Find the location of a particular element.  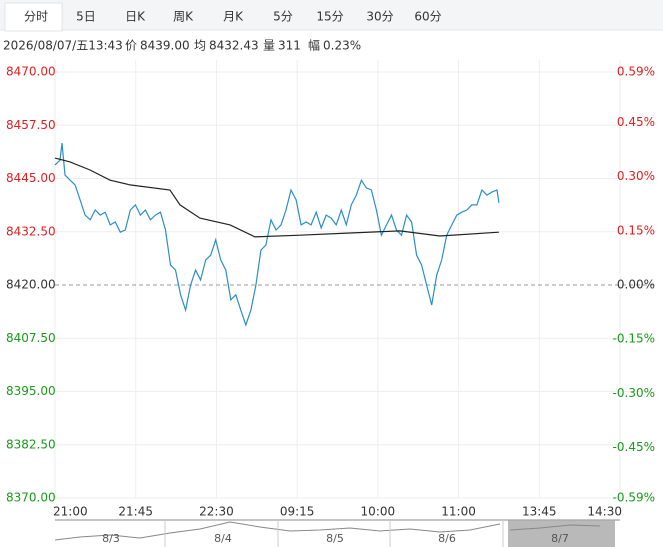

y2-tick-label: -0.30% is located at coordinates (634, 393).